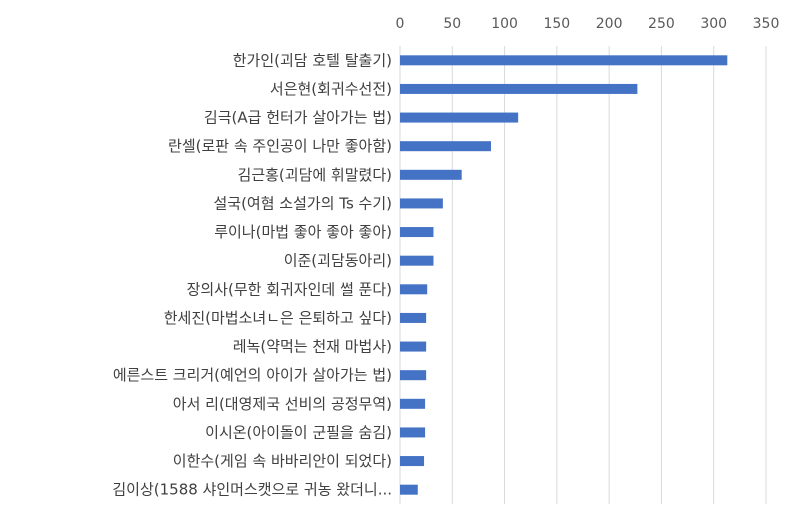  What do you see at coordinates (312, 347) in the screenshot?
I see `category-label: 레녹(약먹는 천재 마법사)` at bounding box center [312, 347].